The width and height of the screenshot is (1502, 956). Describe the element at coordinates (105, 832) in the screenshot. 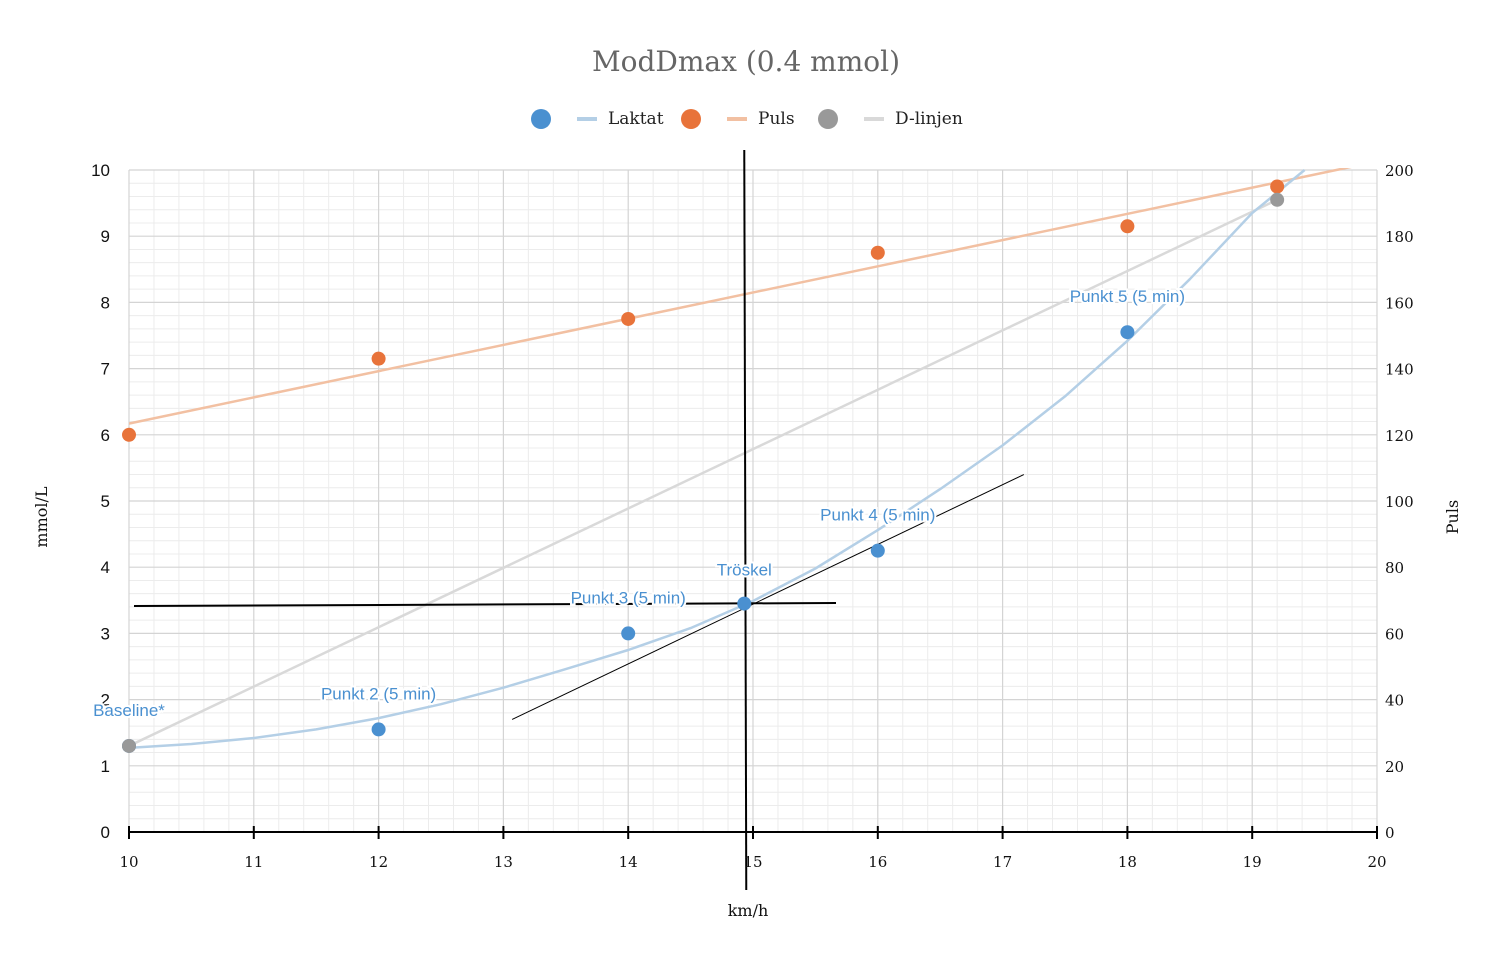

I see `y-tick-label: 0` at that location.